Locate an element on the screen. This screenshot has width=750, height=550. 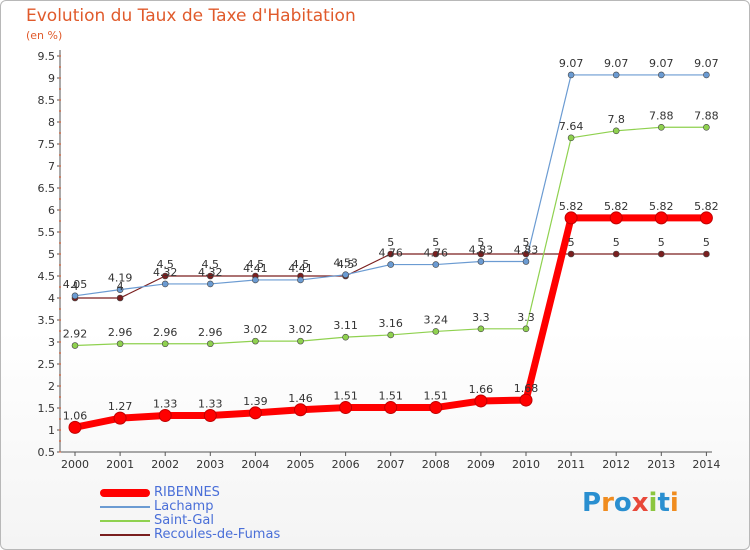
data-label: 1.46 is located at coordinates (300, 398).